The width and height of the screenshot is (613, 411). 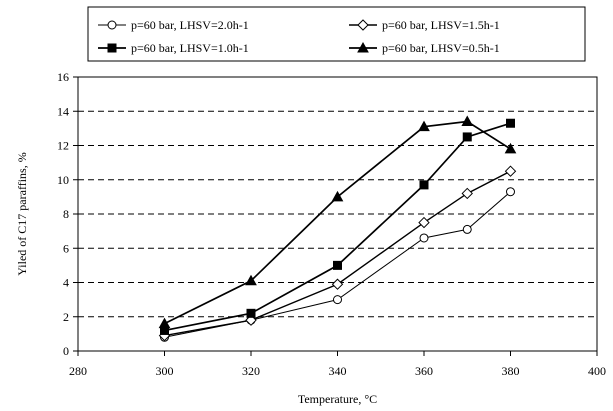 I want to click on x-tick-label: 360, so click(x=424, y=371).